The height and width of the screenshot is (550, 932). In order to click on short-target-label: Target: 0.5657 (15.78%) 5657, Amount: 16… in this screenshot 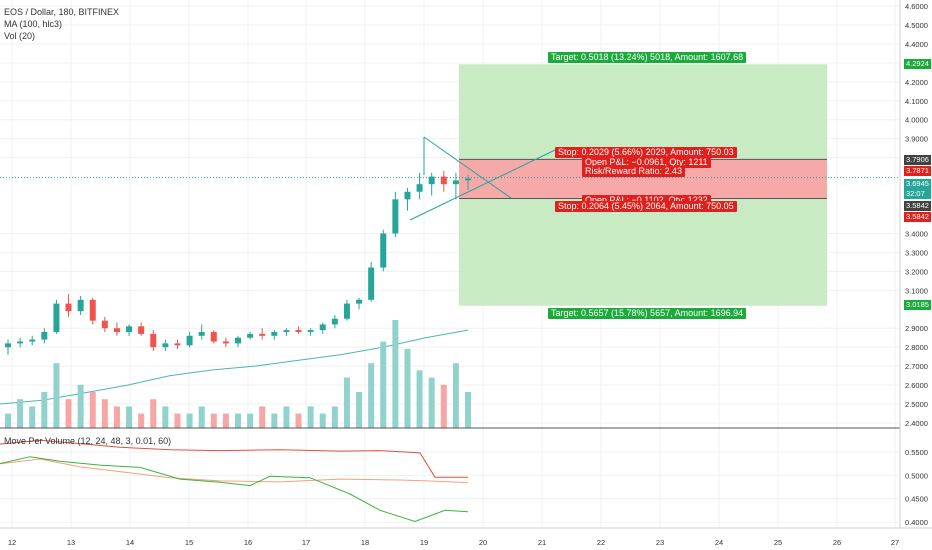, I will do `click(647, 313)`.